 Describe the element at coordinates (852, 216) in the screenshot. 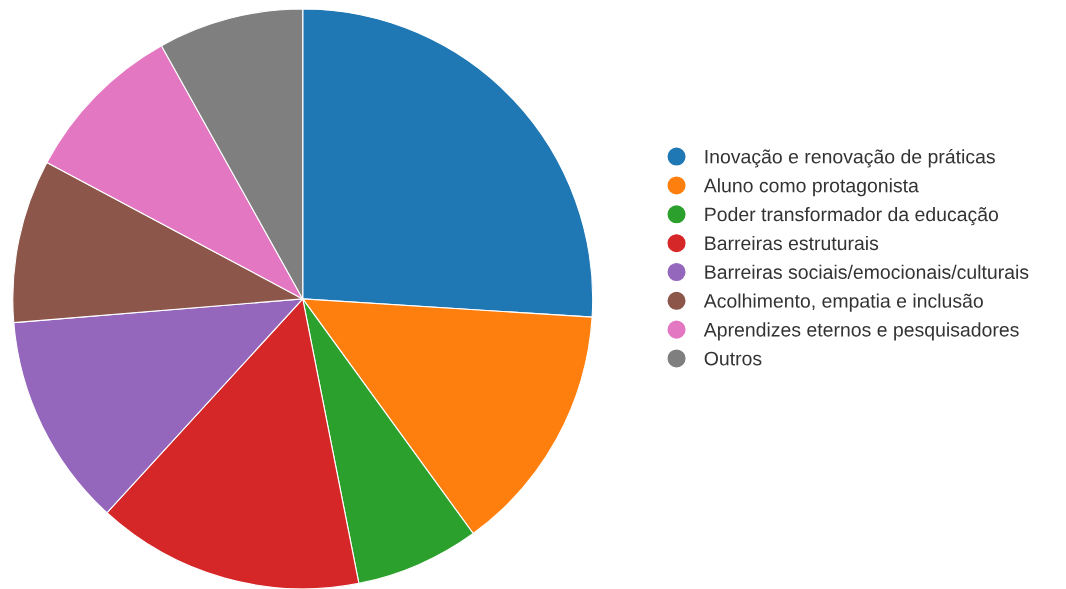

I see `legend-label: Poder transformador da educação` at that location.